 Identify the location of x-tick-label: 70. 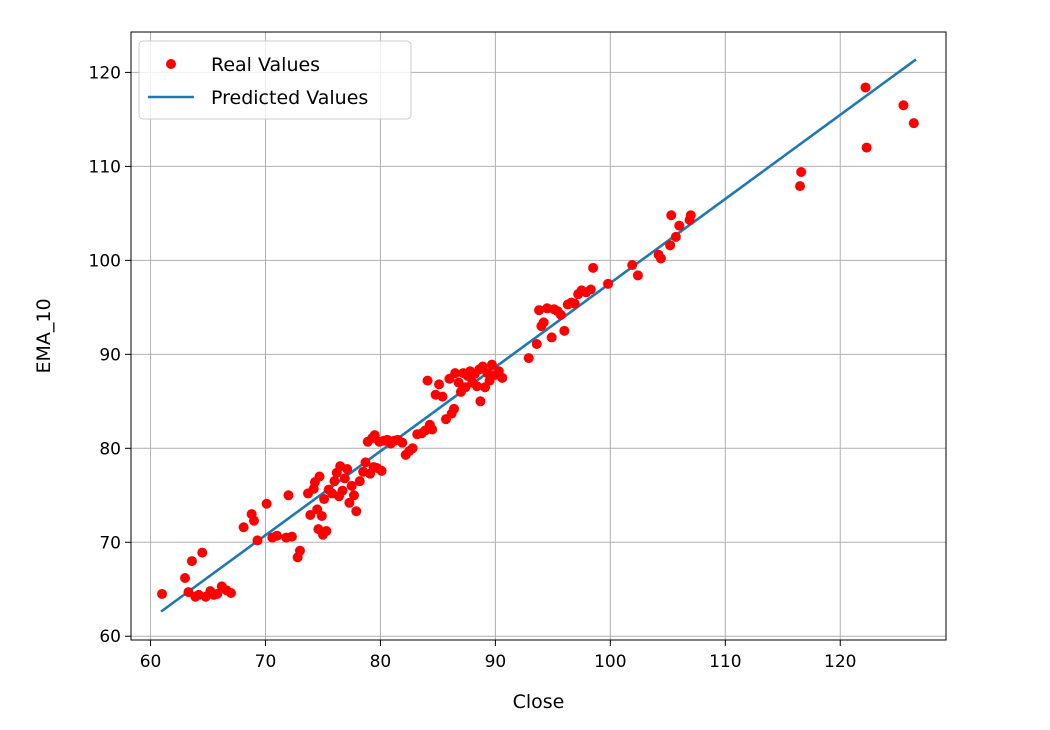
(266, 662).